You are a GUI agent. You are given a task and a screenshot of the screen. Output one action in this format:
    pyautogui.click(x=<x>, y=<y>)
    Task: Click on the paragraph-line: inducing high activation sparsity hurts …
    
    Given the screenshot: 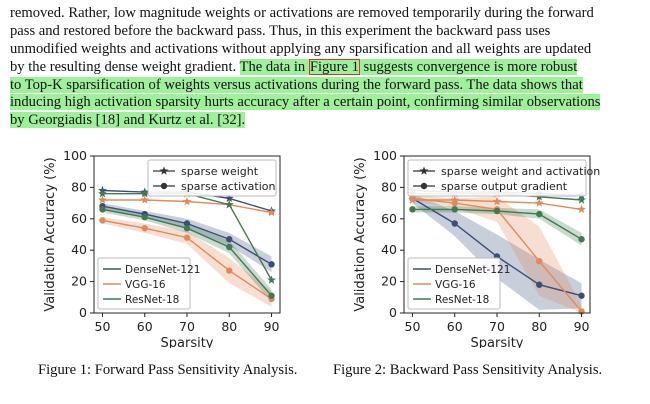 What is the action you would take?
    pyautogui.click(x=325, y=103)
    